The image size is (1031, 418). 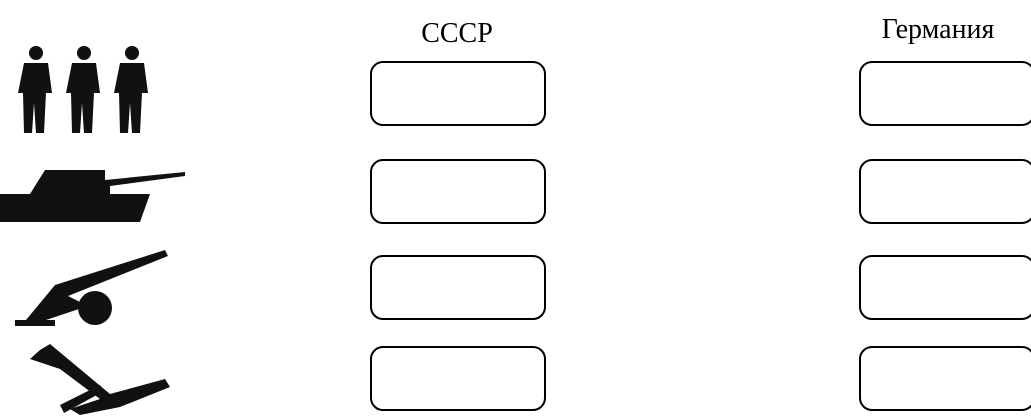 What do you see at coordinates (91, 288) in the screenshot?
I see `artillery-icon` at bounding box center [91, 288].